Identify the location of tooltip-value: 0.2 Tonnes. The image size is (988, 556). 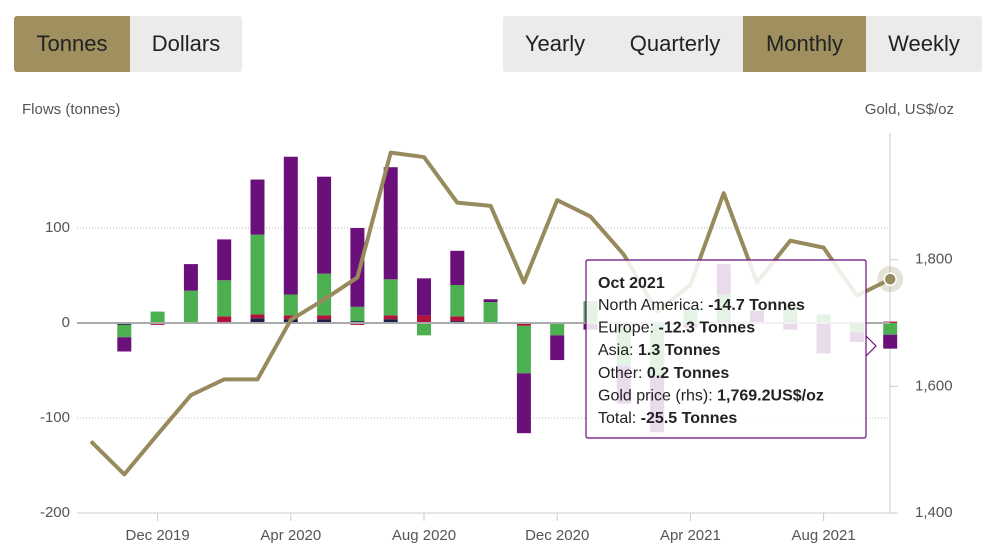
(688, 373).